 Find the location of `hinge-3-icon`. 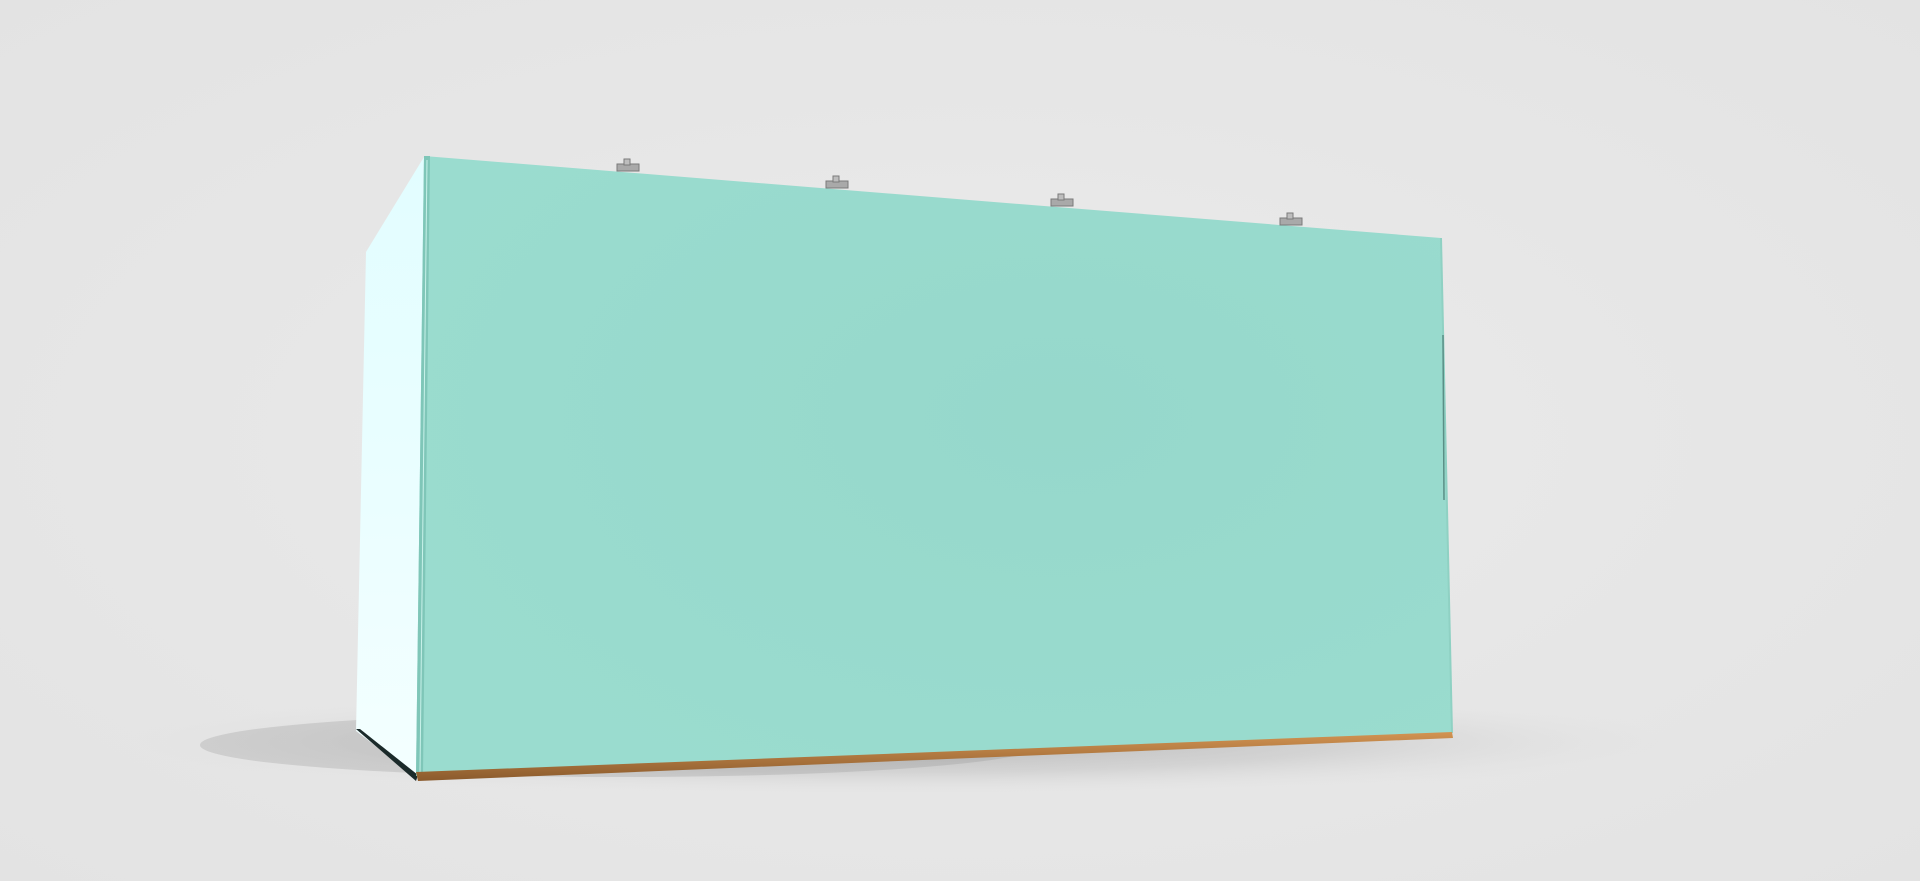

hinge-3-icon is located at coordinates (1062, 200).